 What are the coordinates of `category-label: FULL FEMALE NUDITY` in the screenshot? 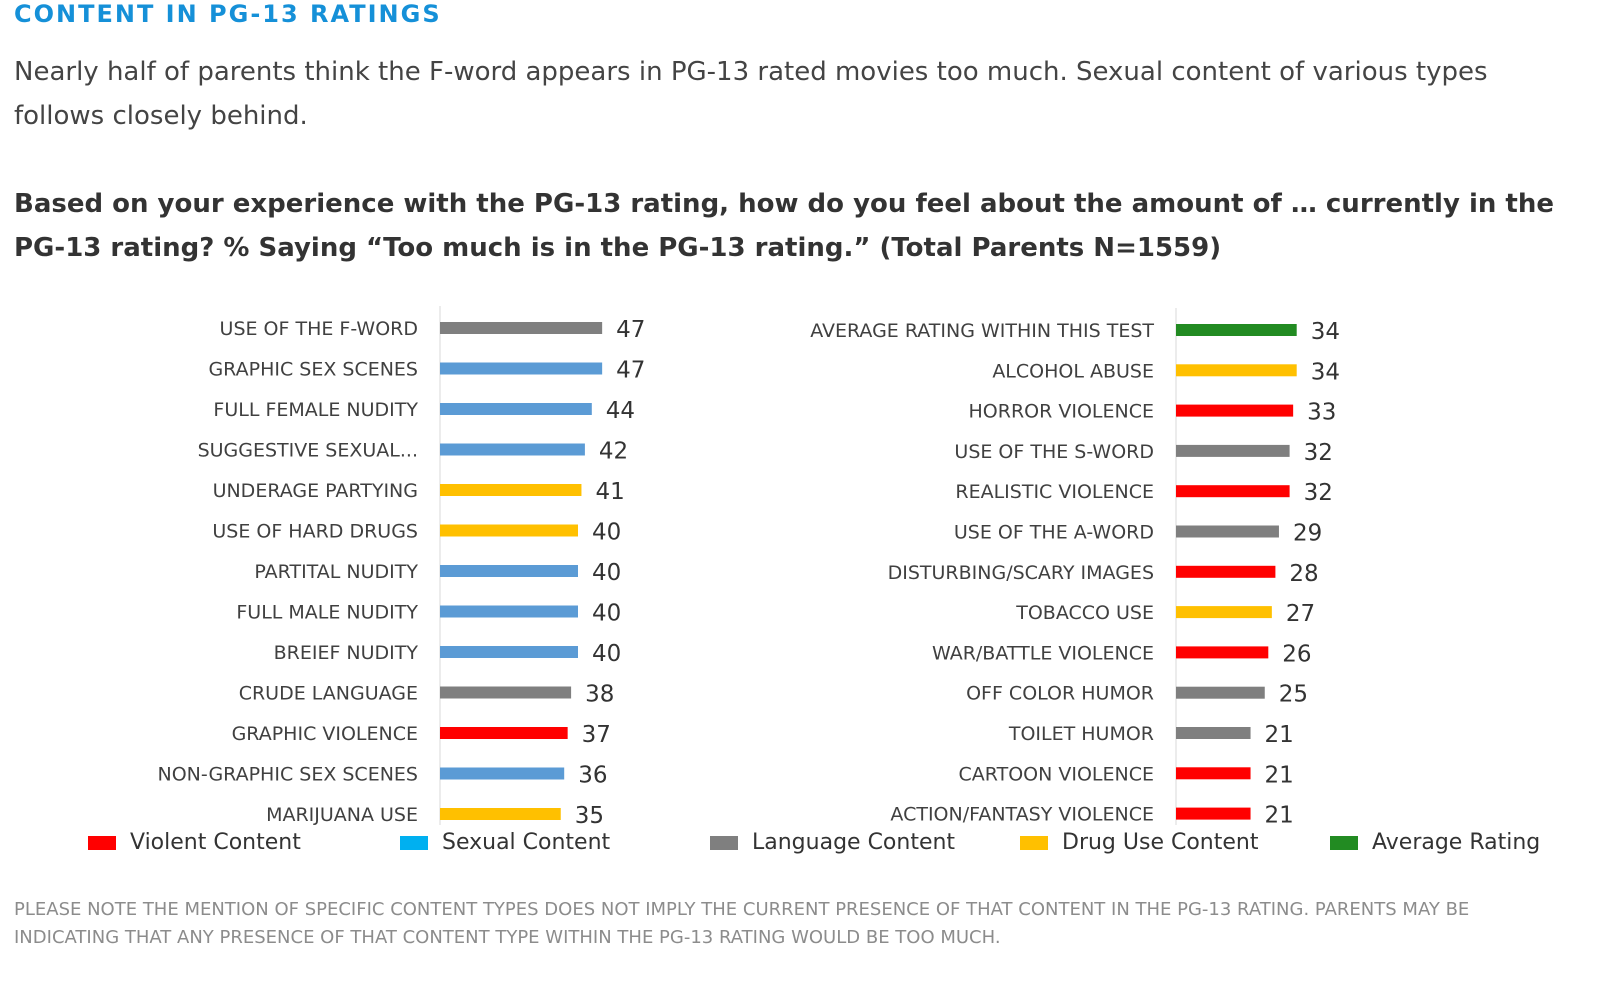 It's located at (315, 410).